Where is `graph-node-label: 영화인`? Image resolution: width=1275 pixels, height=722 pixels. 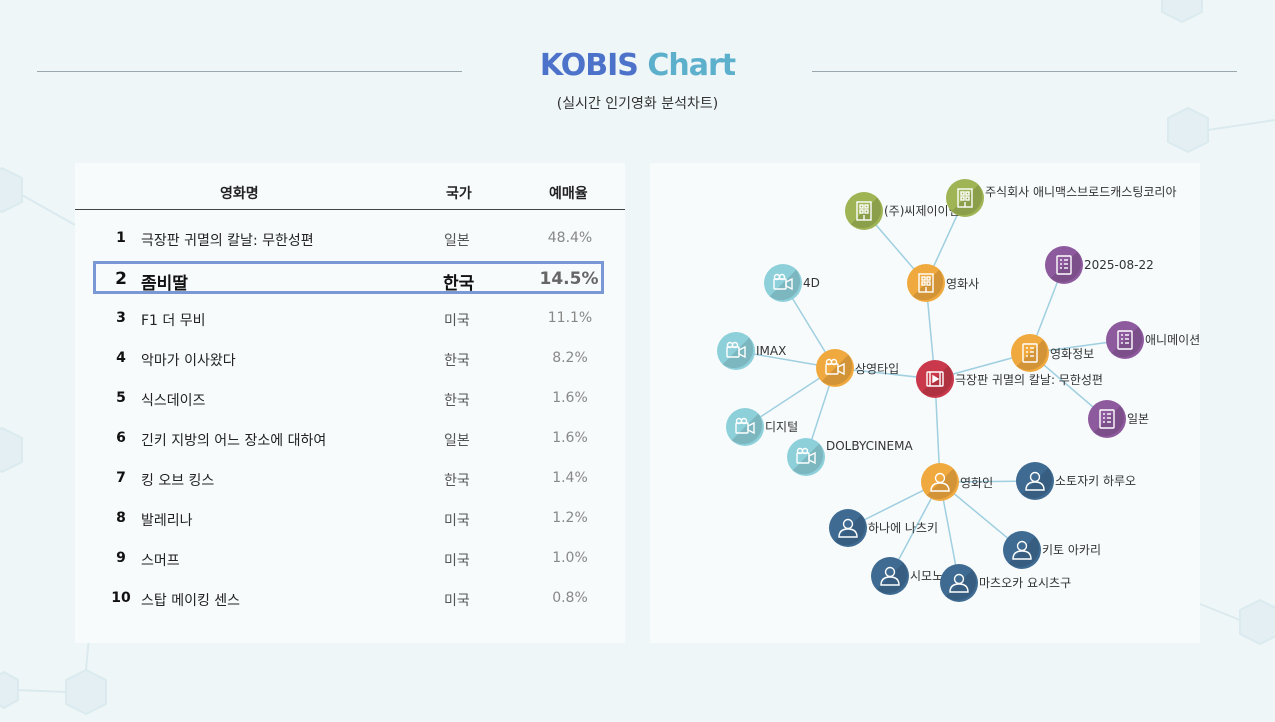 graph-node-label: 영화인 is located at coordinates (976, 483).